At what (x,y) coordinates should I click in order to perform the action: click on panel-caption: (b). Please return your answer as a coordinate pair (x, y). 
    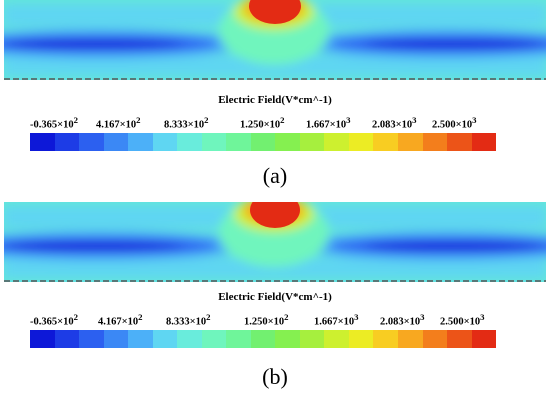
    Looking at the image, I should click on (275, 376).